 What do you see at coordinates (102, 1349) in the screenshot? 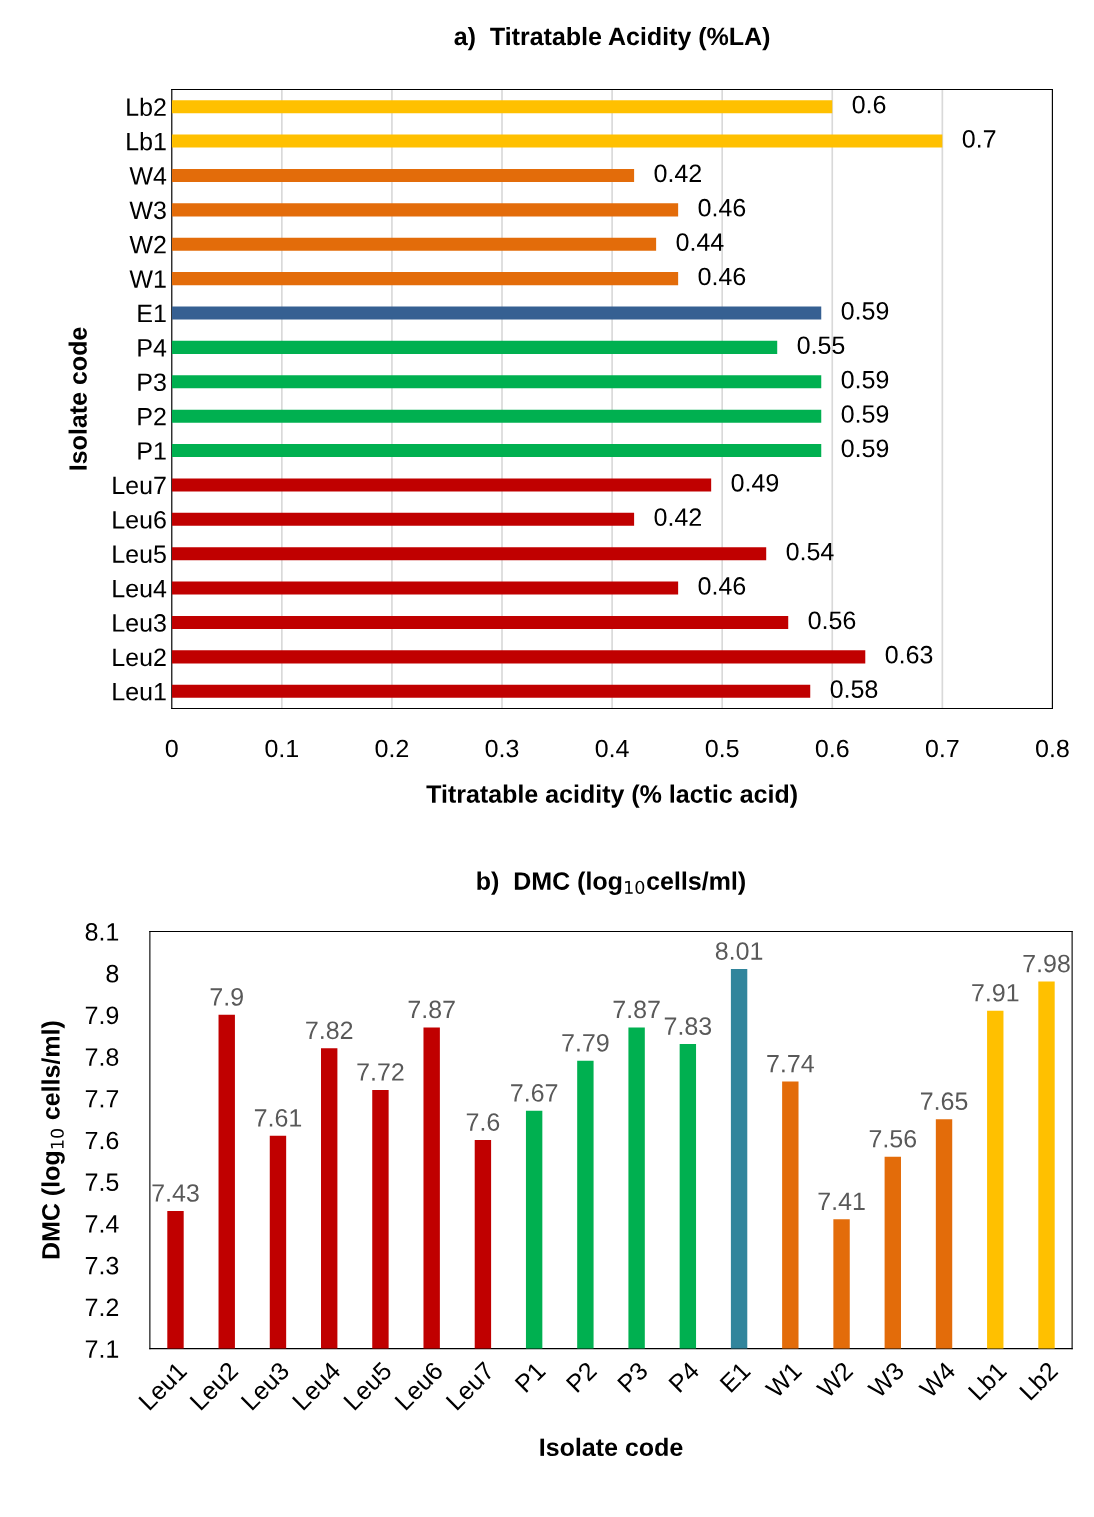
I see `y-tick-label: 7.1` at bounding box center [102, 1349].